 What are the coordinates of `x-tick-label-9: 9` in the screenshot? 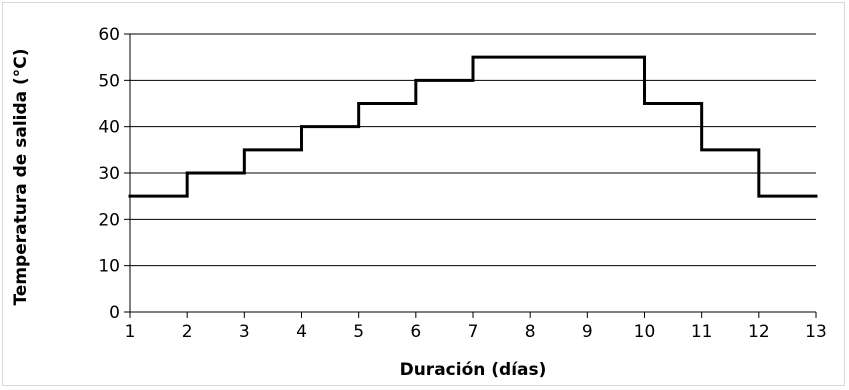 It's located at (587, 332).